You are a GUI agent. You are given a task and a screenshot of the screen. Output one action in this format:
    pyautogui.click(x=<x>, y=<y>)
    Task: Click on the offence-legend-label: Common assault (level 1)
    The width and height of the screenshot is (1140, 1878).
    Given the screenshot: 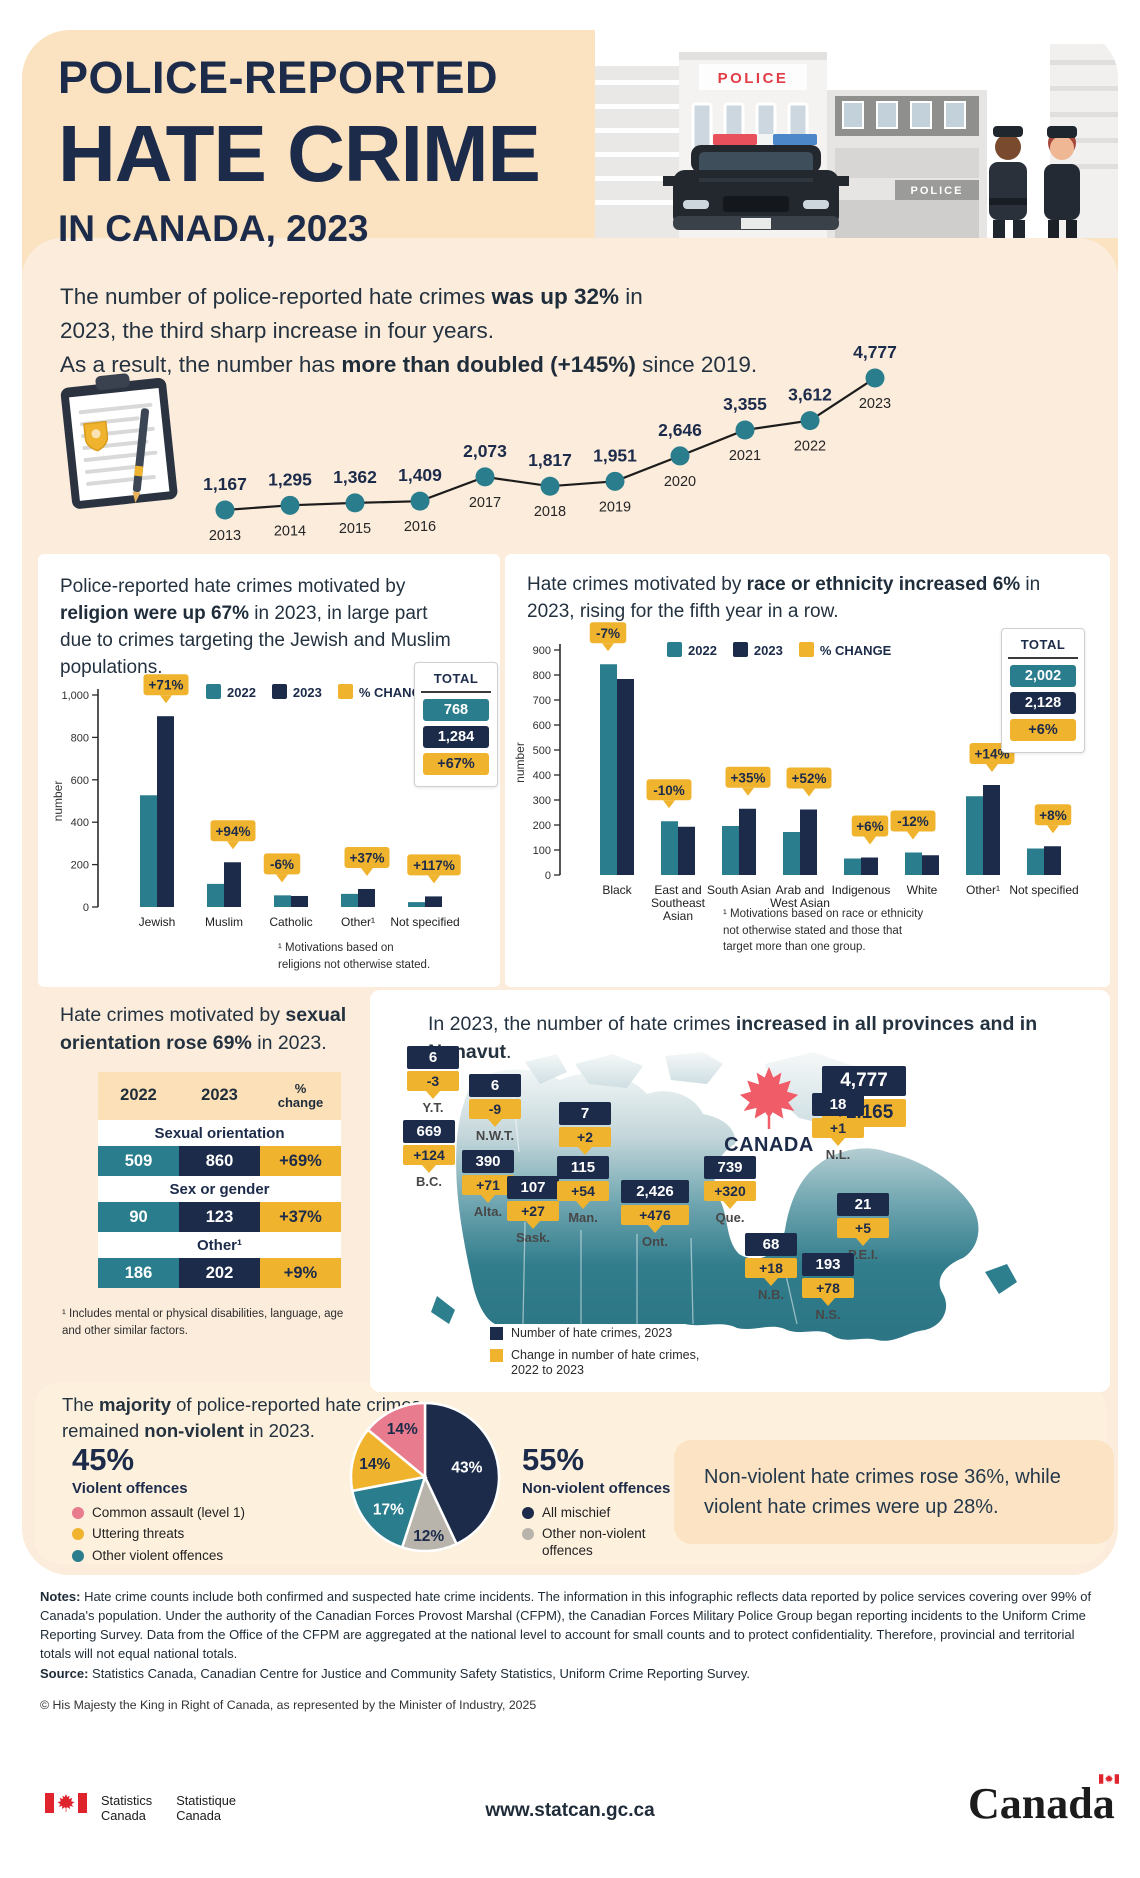 What is the action you would take?
    pyautogui.click(x=169, y=1513)
    